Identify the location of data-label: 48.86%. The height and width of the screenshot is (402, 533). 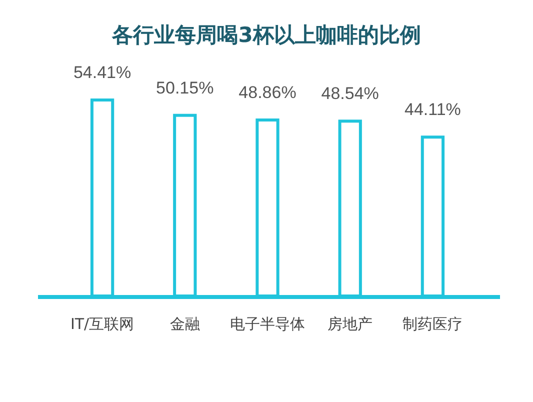
(267, 92).